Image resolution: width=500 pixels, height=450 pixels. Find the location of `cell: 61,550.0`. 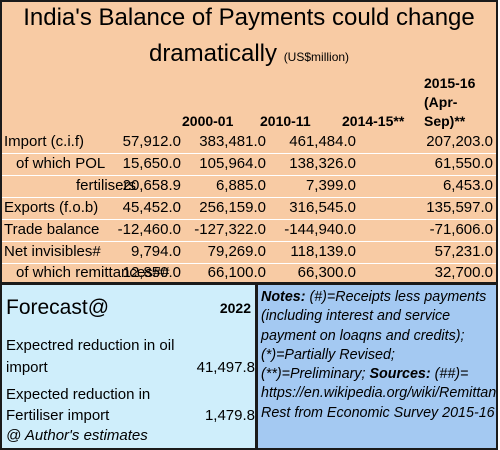

cell: 61,550.0 is located at coordinates (463, 163).